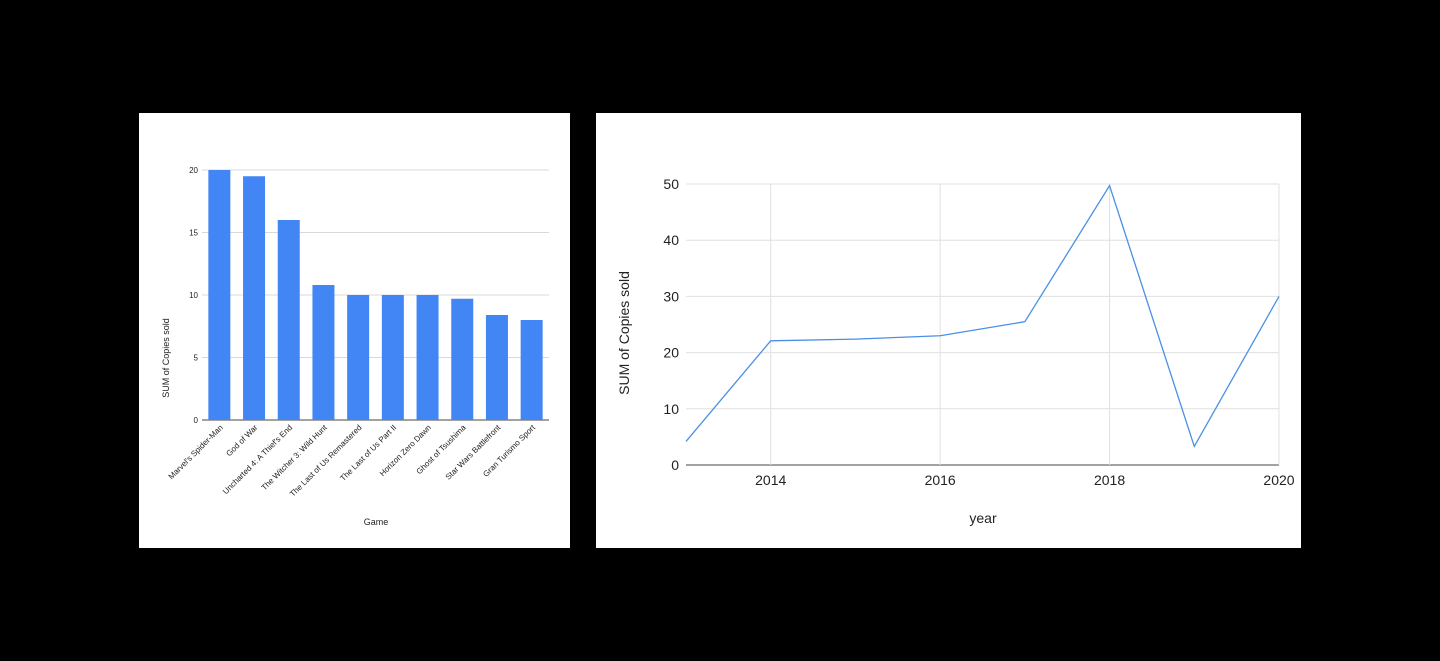 This screenshot has height=661, width=1440. I want to click on line-chart-x-tick-label: 2018, so click(1109, 480).